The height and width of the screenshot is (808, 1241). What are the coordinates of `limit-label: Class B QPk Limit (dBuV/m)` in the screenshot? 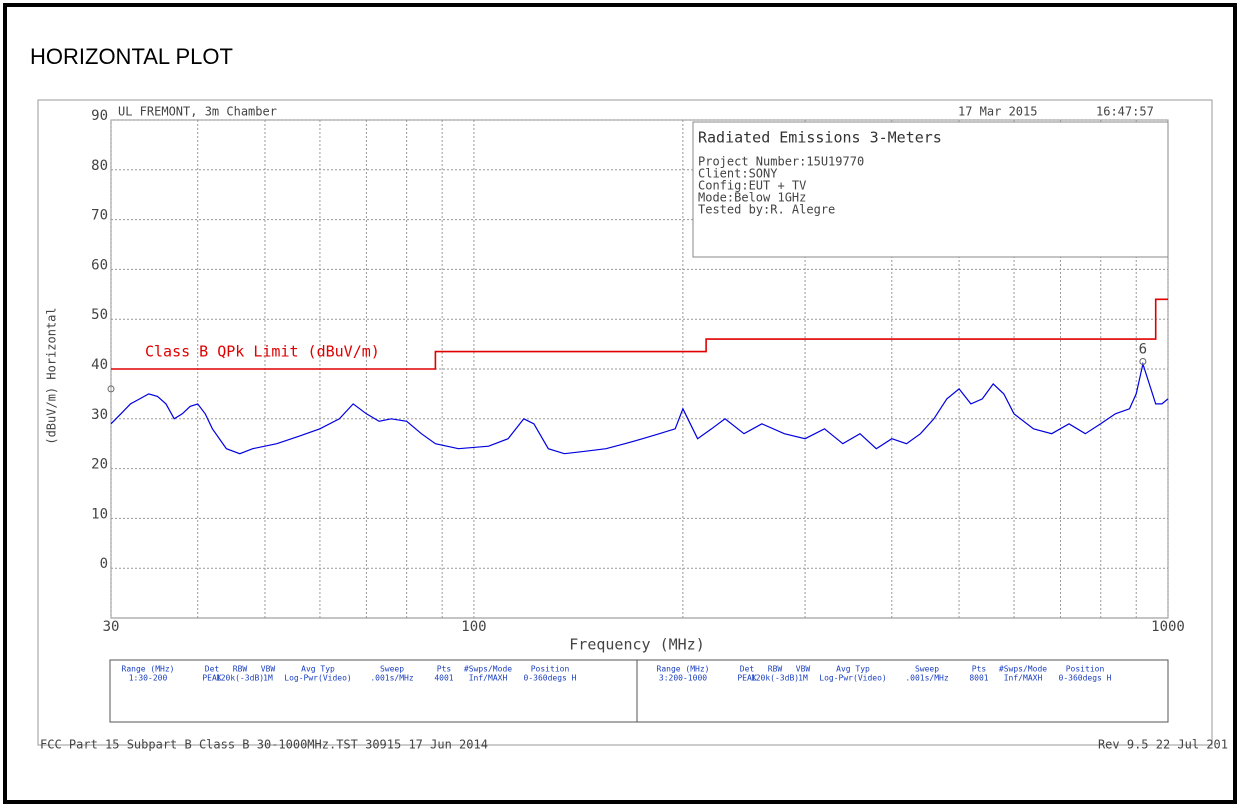 It's located at (262, 352).